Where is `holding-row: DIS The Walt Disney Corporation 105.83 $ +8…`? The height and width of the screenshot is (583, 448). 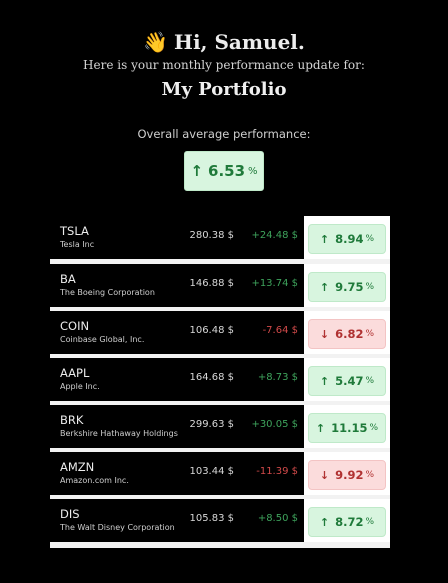
holding-row: DIS The Walt Disney Corporation 105.83 $ +8… is located at coordinates (220, 523).